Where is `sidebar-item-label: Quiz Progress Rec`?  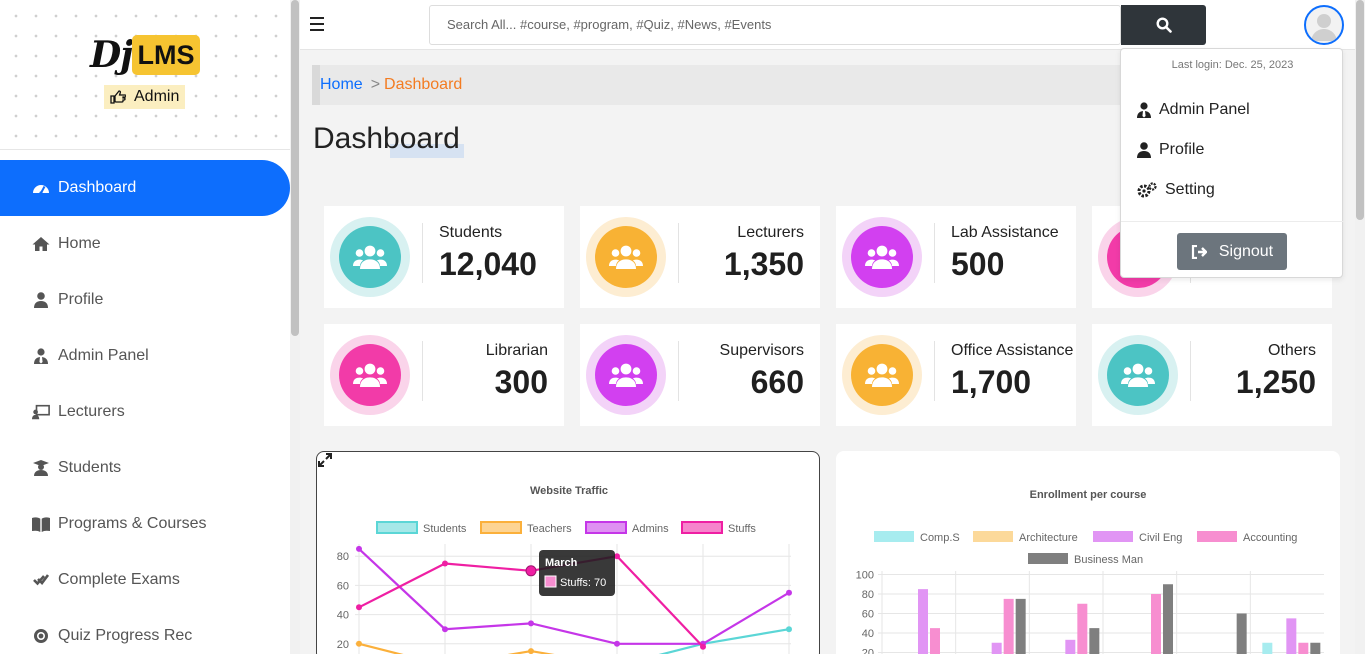
sidebar-item-label: Quiz Progress Rec is located at coordinates (125, 635).